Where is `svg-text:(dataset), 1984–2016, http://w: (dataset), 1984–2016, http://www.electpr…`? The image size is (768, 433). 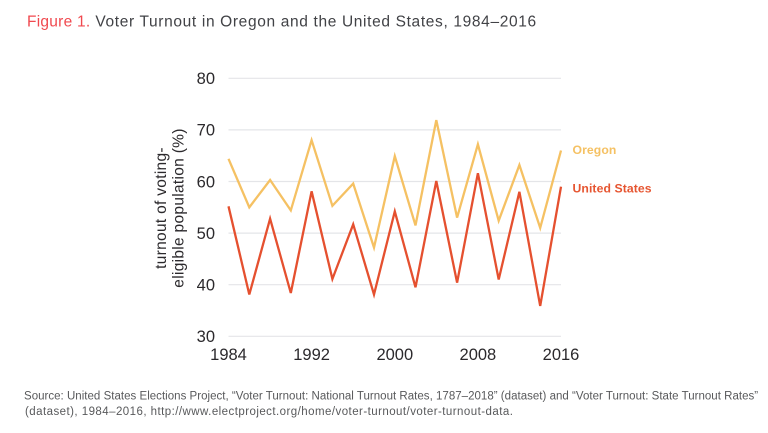 svg-text:(dataset), 1984–2016, http://w: (dataset), 1984–2016, http://www.electpr… is located at coordinates (269, 412).